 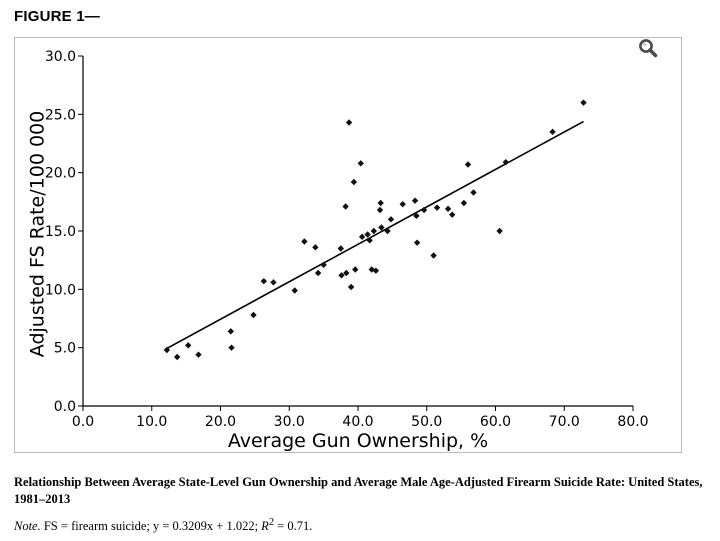 What do you see at coordinates (289, 422) in the screenshot?
I see `x-tick-label: 30.0` at bounding box center [289, 422].